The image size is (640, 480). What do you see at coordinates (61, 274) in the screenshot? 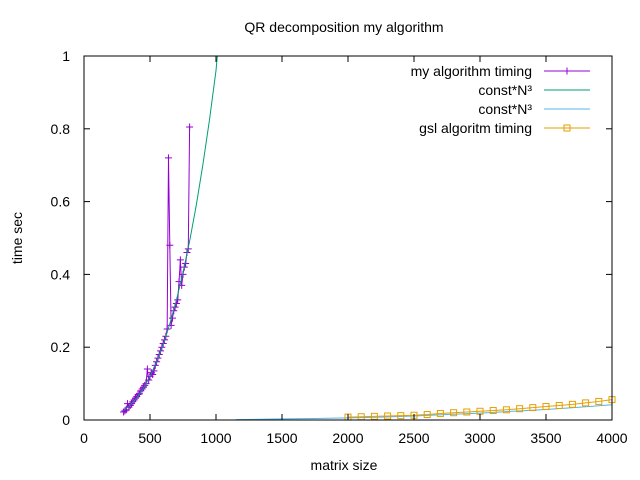
I see `y-tick-label: 0.4` at bounding box center [61, 274].